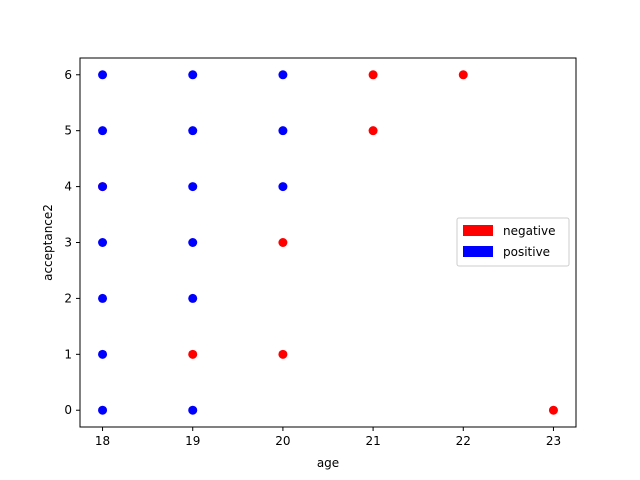  What do you see at coordinates (282, 441) in the screenshot?
I see `x-tick-label: 20` at bounding box center [282, 441].